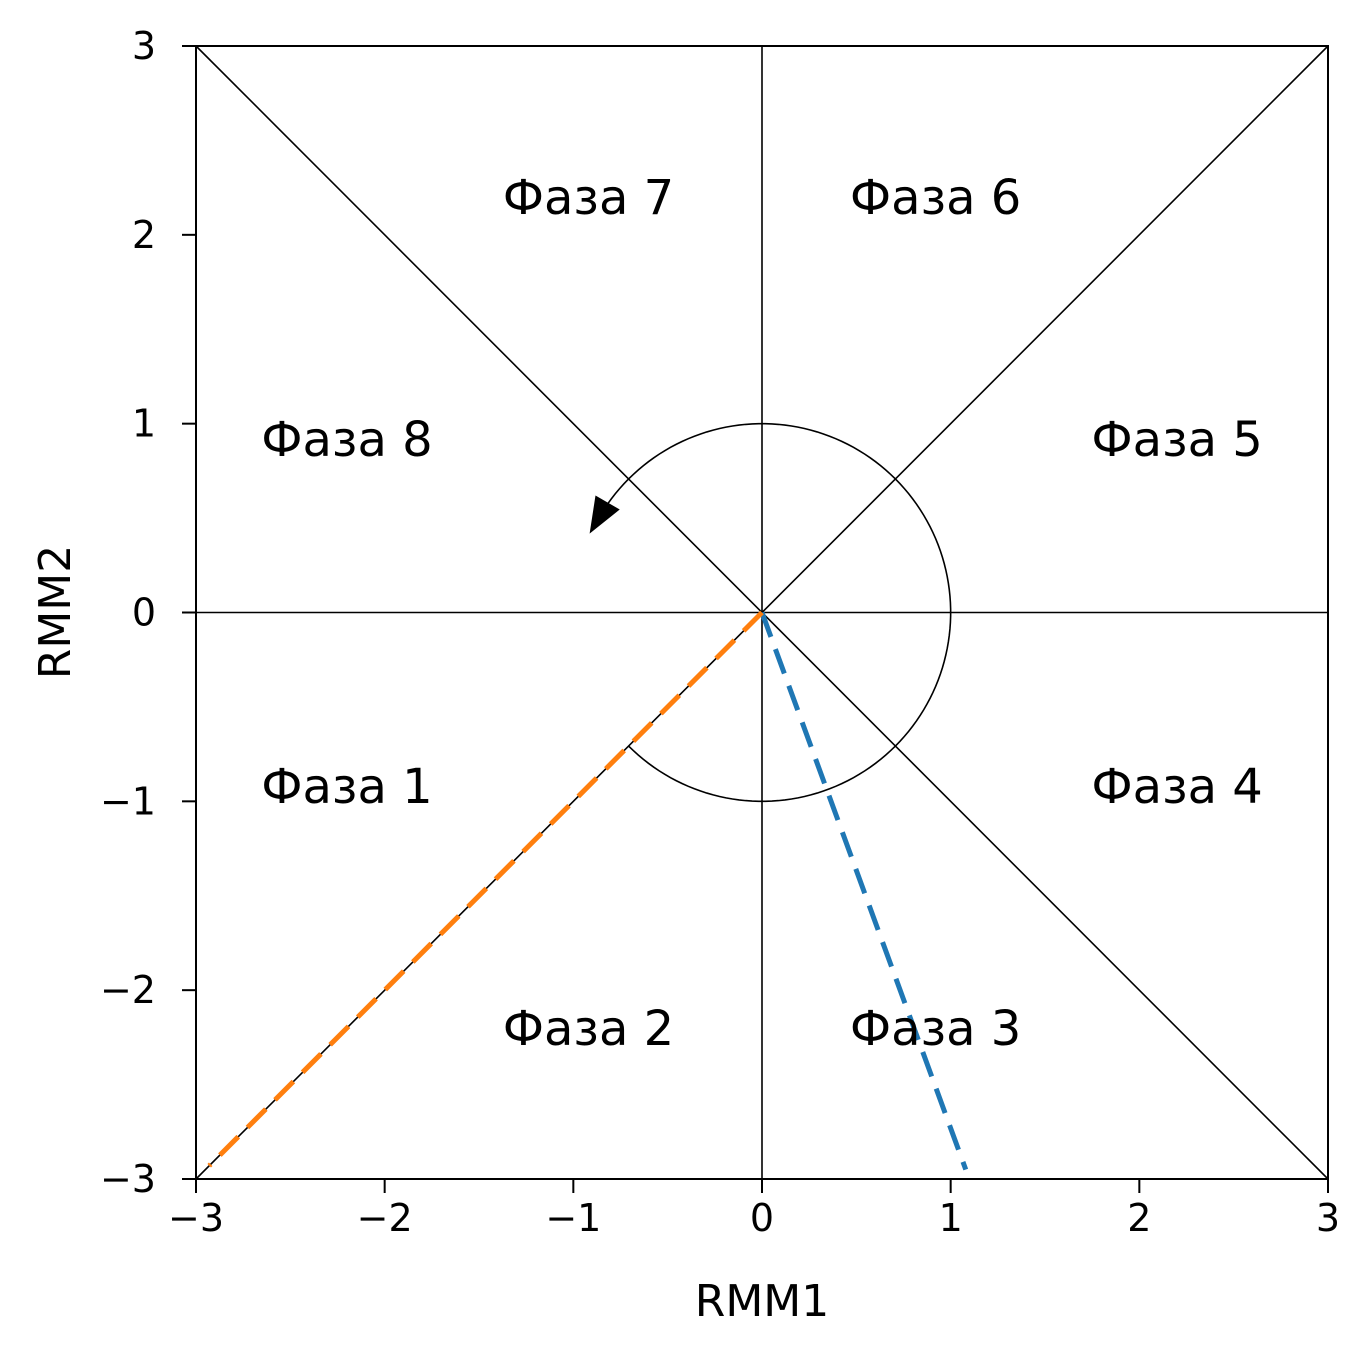  Describe the element at coordinates (144, 613) in the screenshot. I see `y-tick-label: 0` at that location.